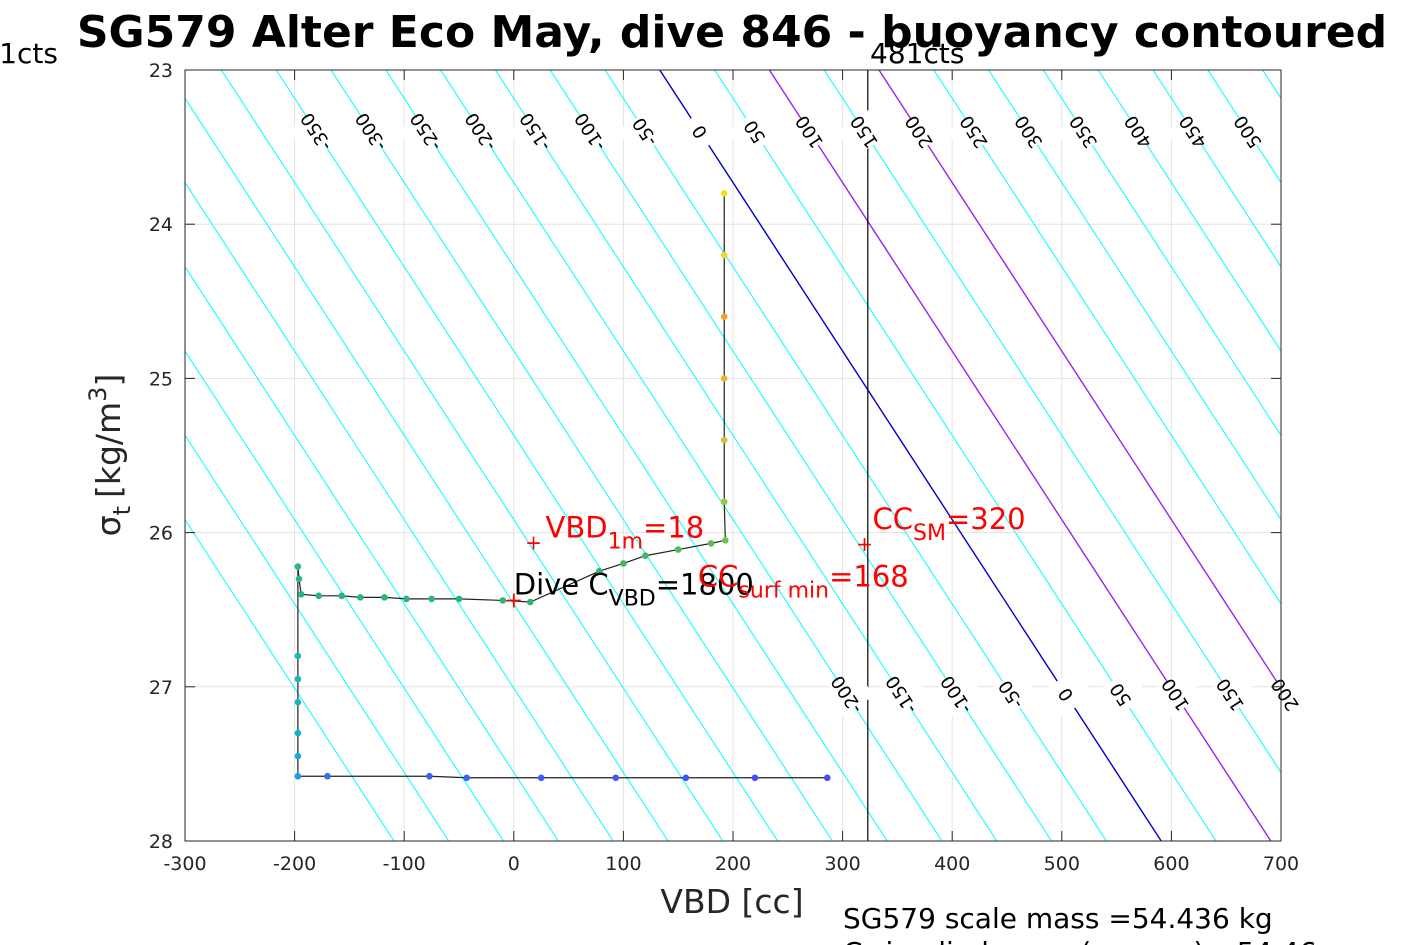 This screenshot has height=945, width=1417. Describe the element at coordinates (949, 524) in the screenshot. I see `cc_sm-label: CCSM=320` at that location.